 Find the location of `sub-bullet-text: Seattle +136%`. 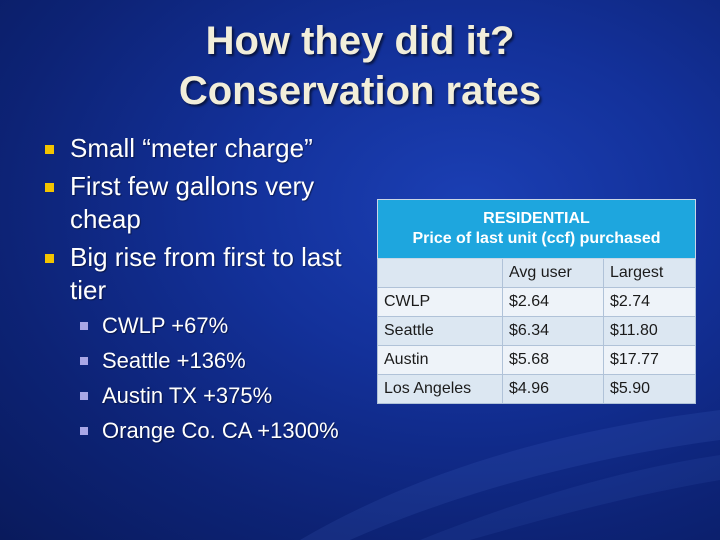

sub-bullet-text: Seattle +136% is located at coordinates (174, 360).